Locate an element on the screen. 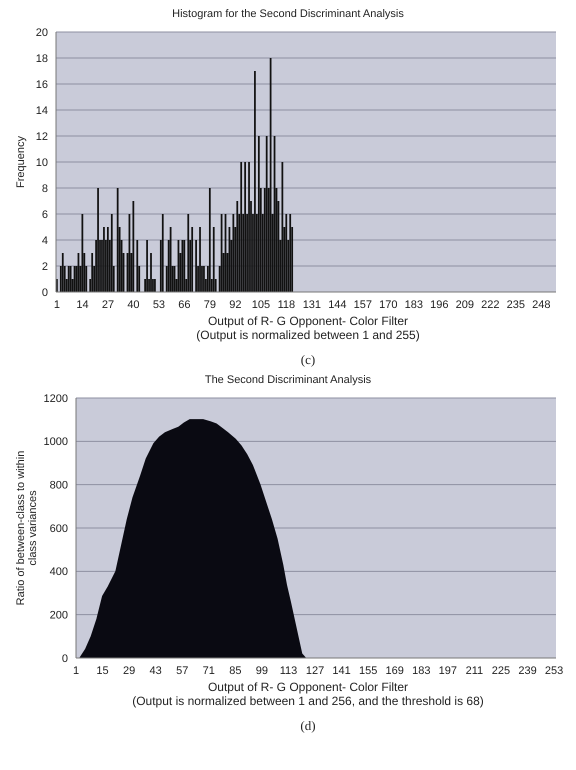  y-tick-label: 2 is located at coordinates (45, 266).